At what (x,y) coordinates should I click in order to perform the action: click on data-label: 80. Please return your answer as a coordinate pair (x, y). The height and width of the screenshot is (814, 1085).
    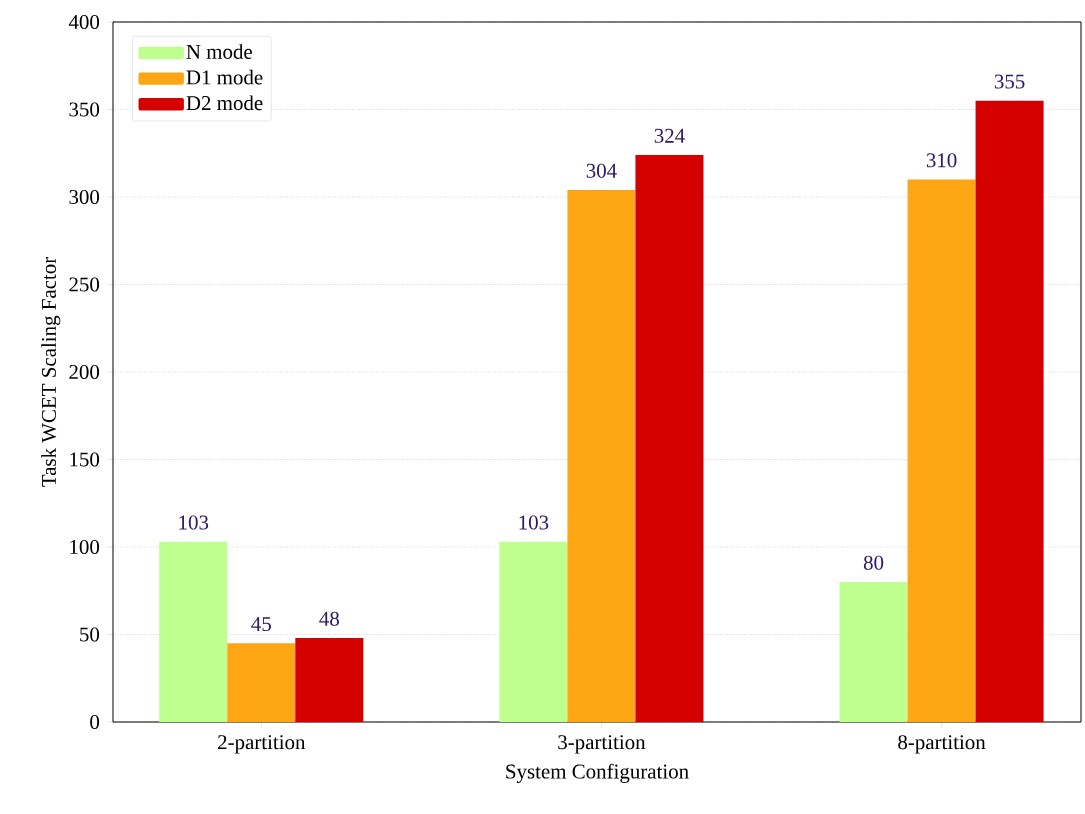
    Looking at the image, I should click on (873, 562).